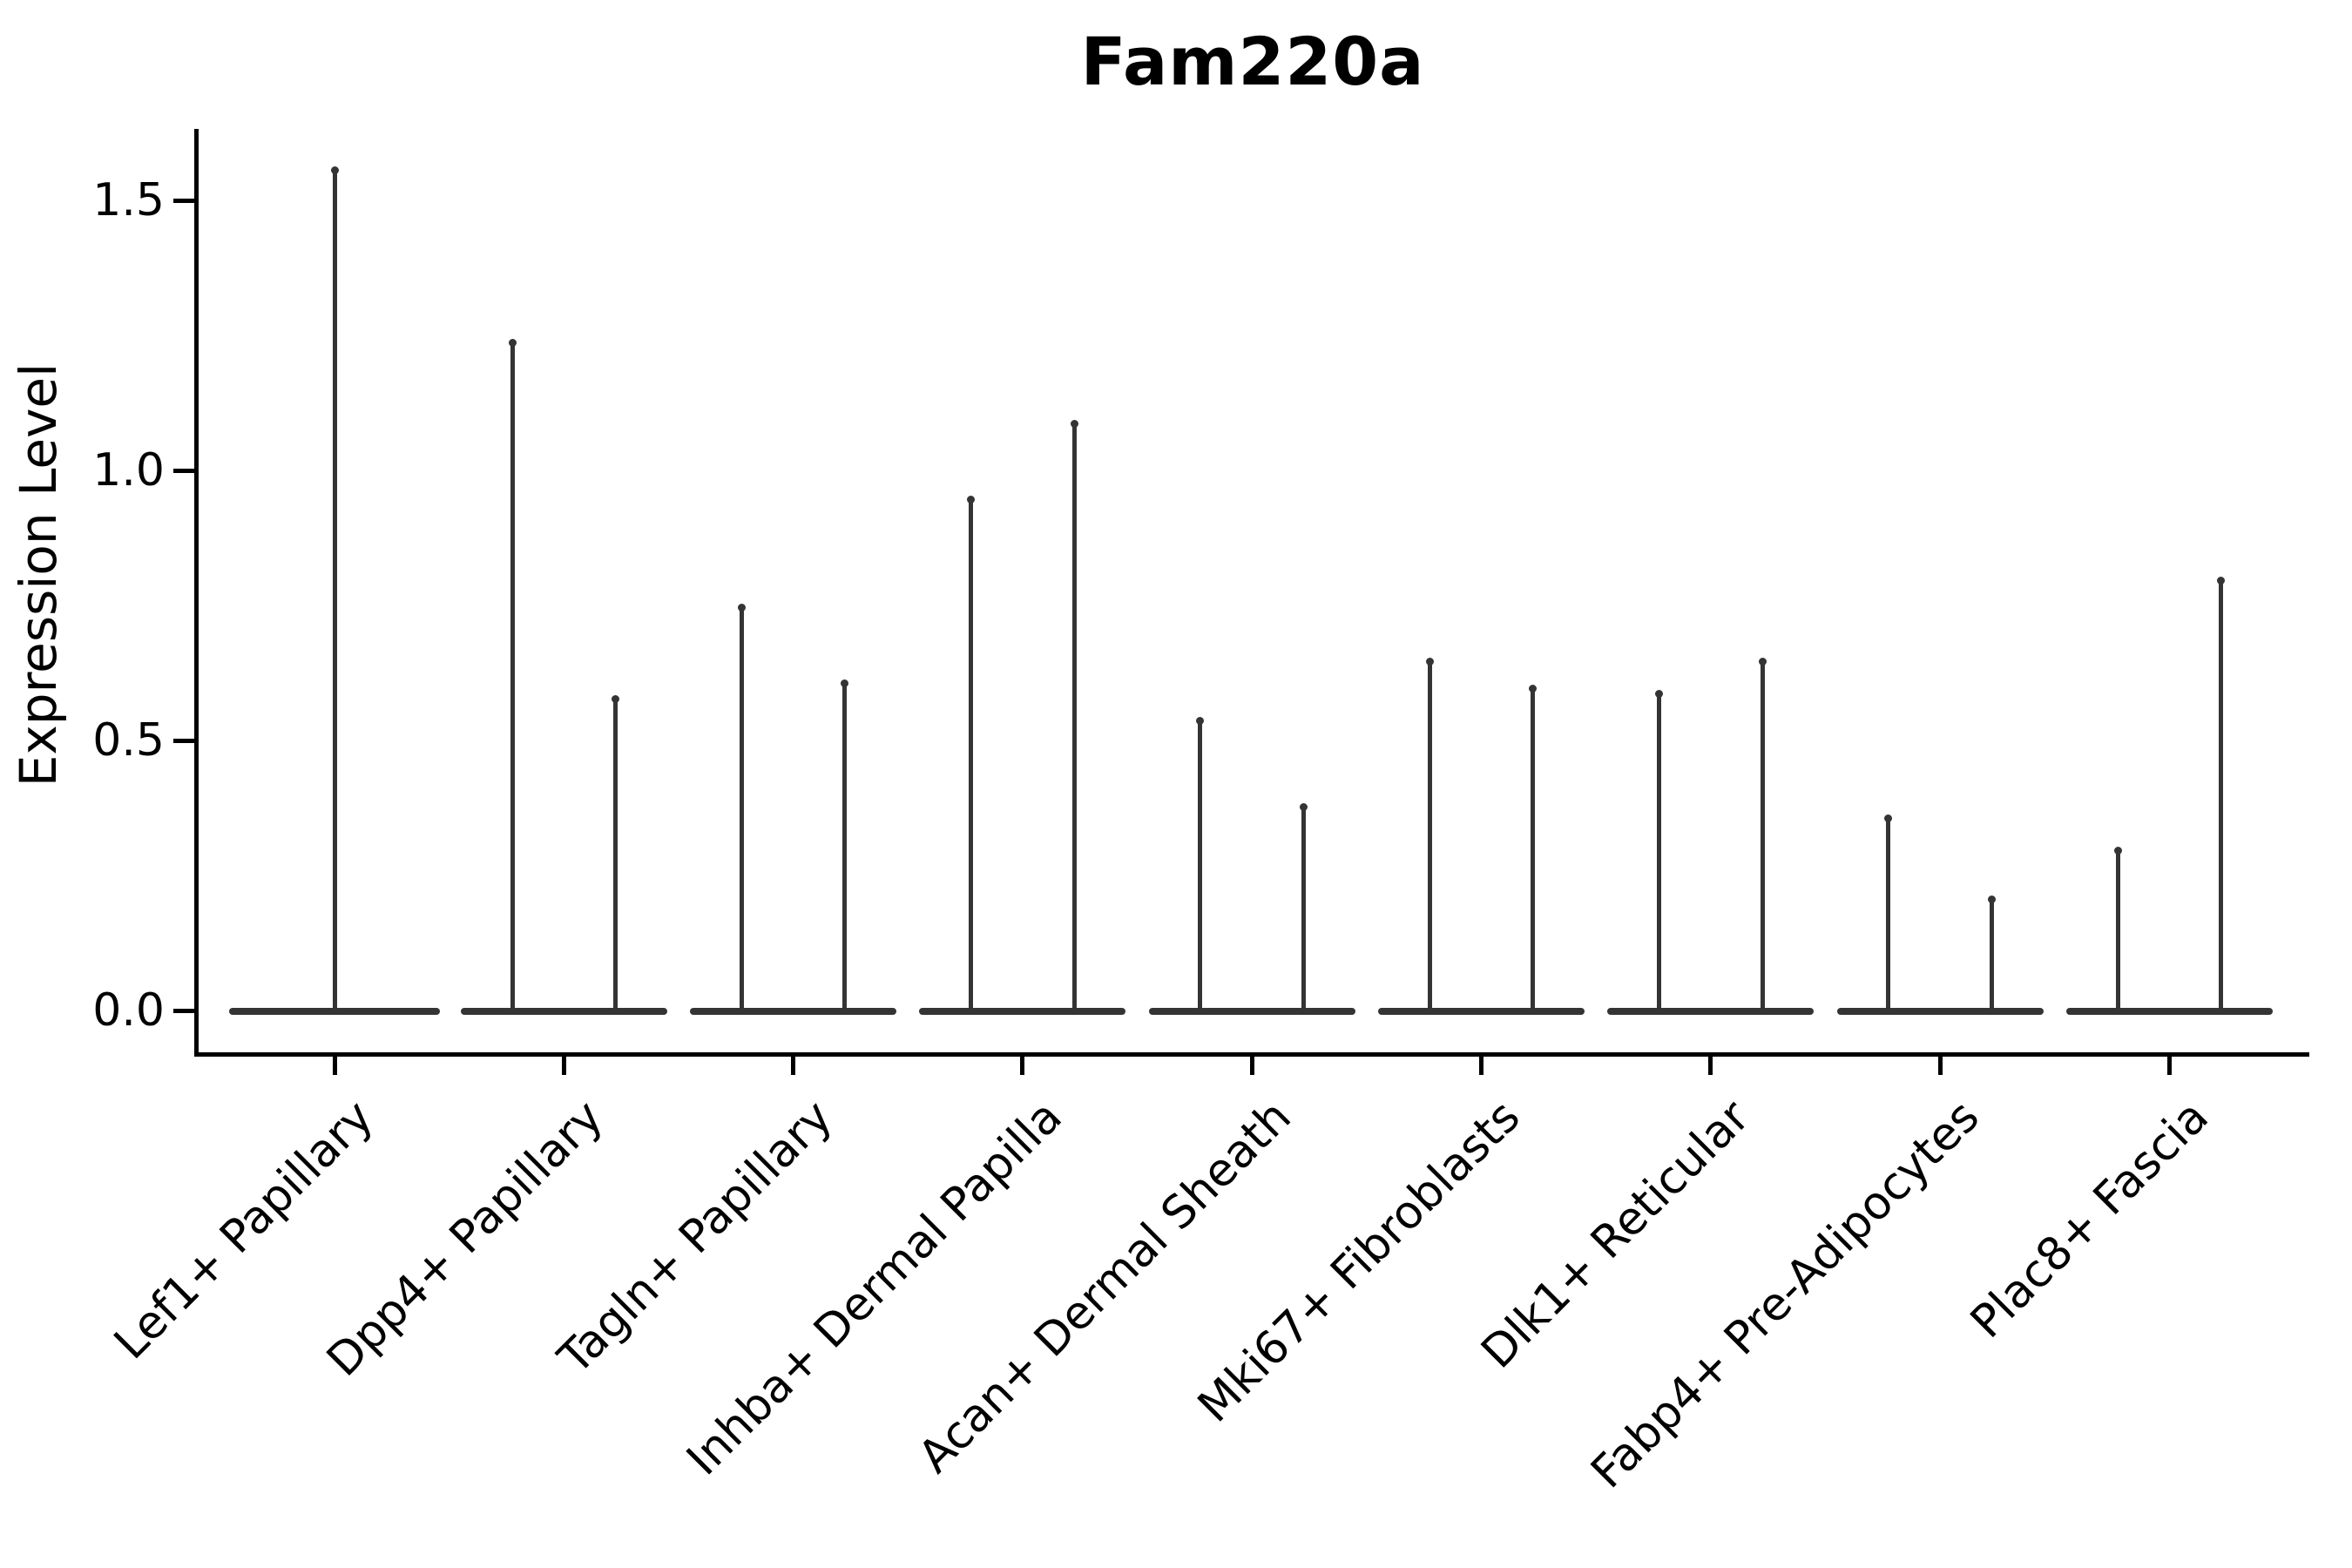 This screenshot has width=2352, height=1568. What do you see at coordinates (1104, 1287) in the screenshot?
I see `x-tick-label: Acan+ Dermal Sheath` at bounding box center [1104, 1287].